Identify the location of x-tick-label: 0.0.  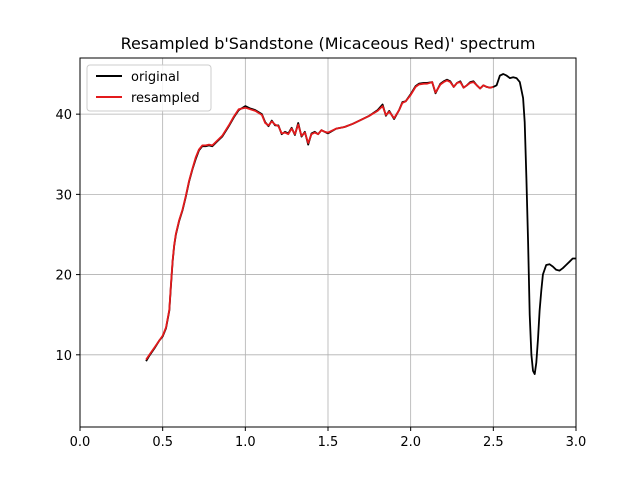
(80, 442).